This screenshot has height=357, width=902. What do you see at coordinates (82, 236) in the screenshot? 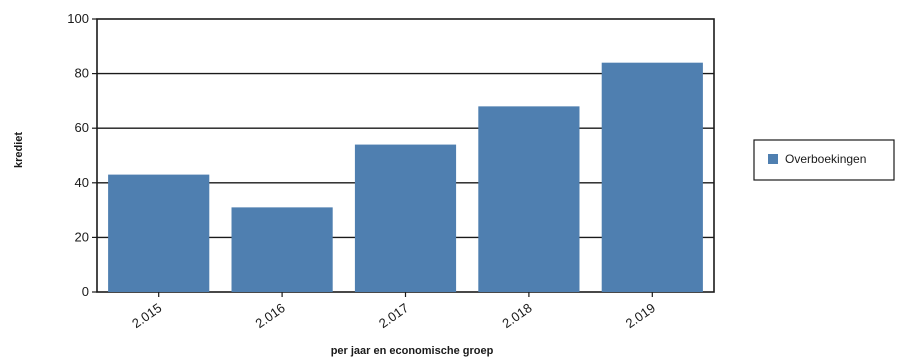
I see `y-tick-label: 20` at bounding box center [82, 236].